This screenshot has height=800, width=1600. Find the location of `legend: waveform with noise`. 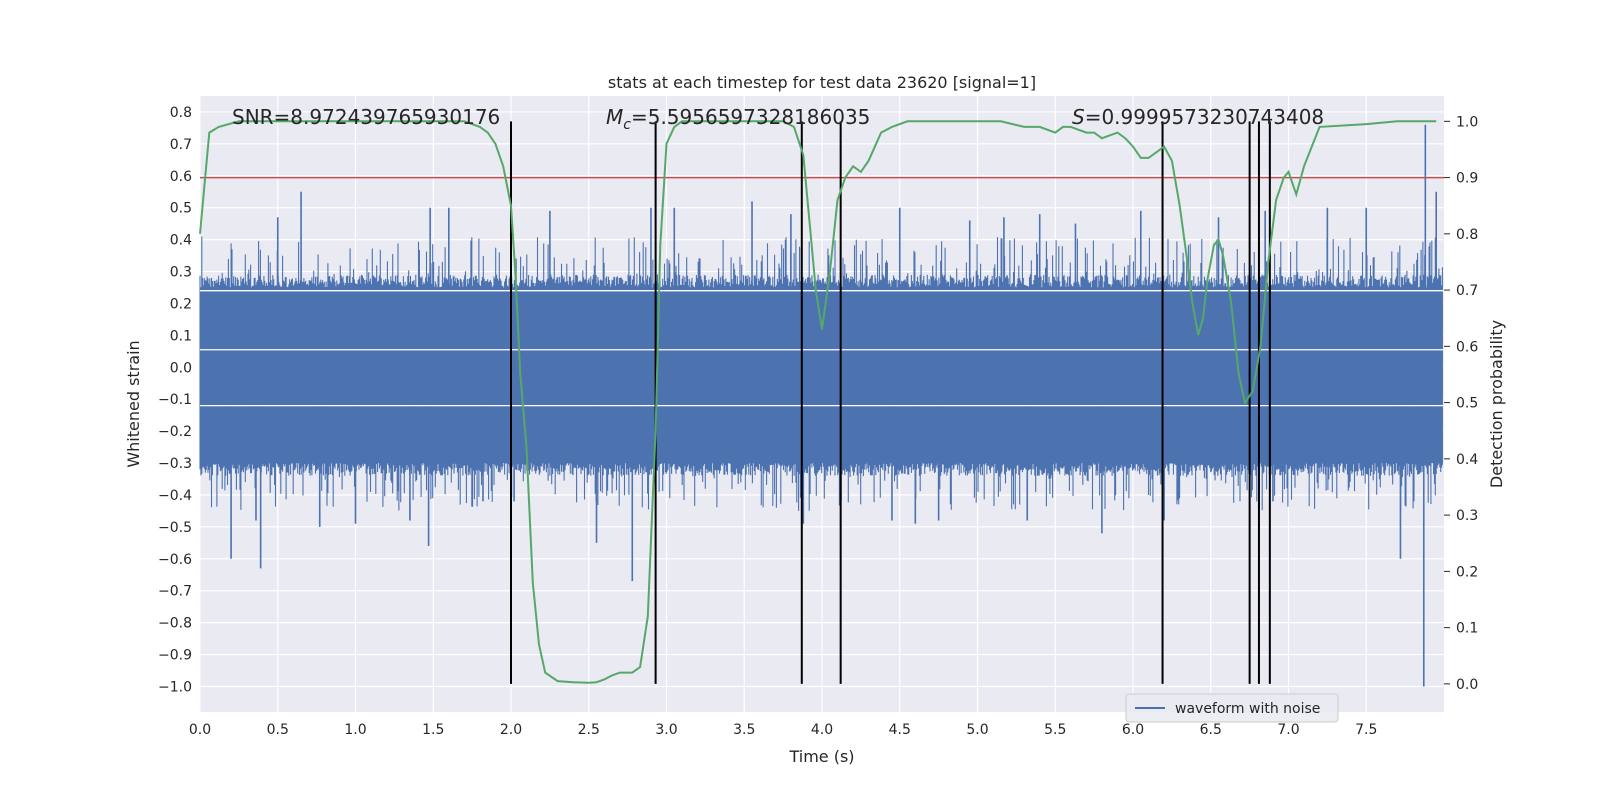

legend: waveform with noise is located at coordinates (1232, 708).